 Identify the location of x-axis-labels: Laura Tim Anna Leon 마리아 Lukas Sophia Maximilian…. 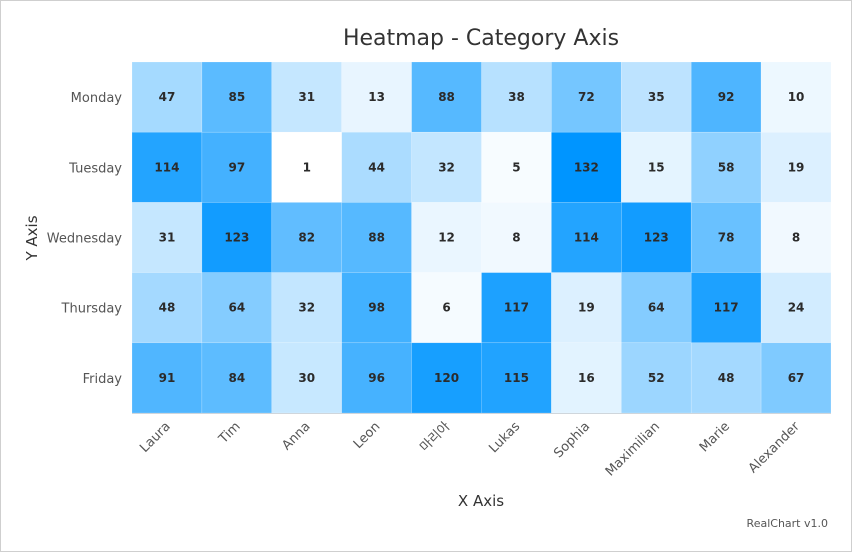
(470, 449).